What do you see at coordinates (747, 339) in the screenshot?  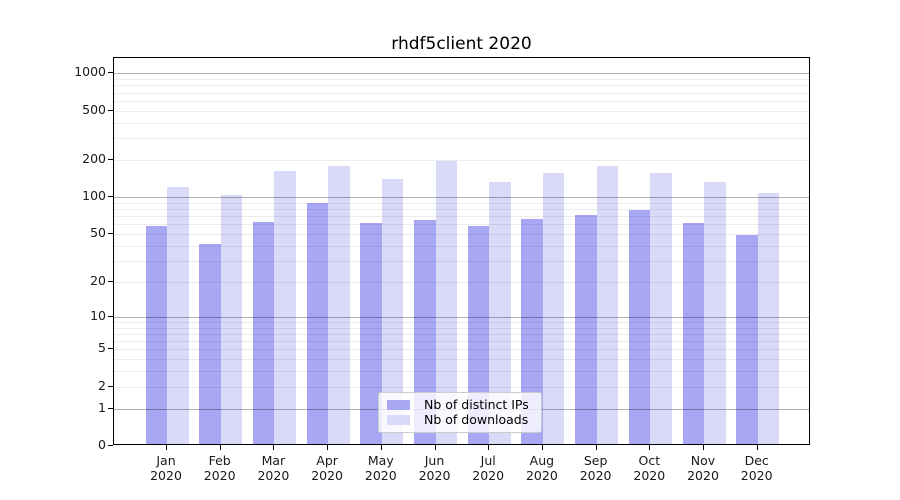 I see `bar-distinct-ips-dec` at bounding box center [747, 339].